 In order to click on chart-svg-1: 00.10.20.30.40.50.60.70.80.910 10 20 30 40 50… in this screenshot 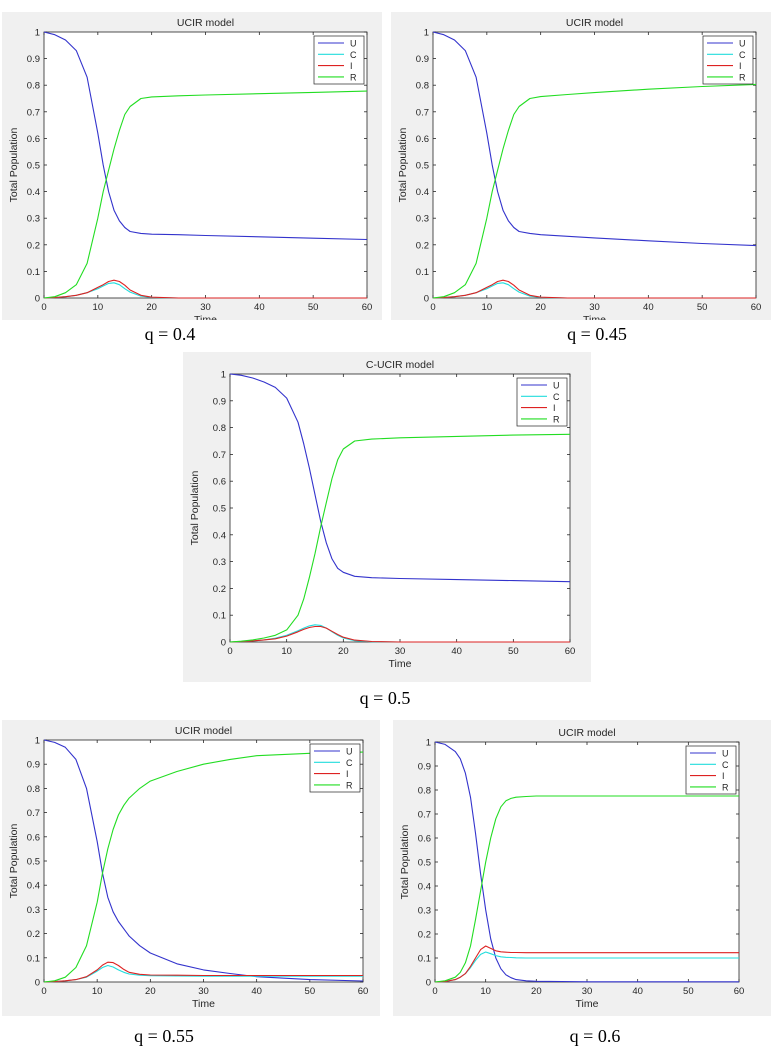, I will do `click(190, 168)`.